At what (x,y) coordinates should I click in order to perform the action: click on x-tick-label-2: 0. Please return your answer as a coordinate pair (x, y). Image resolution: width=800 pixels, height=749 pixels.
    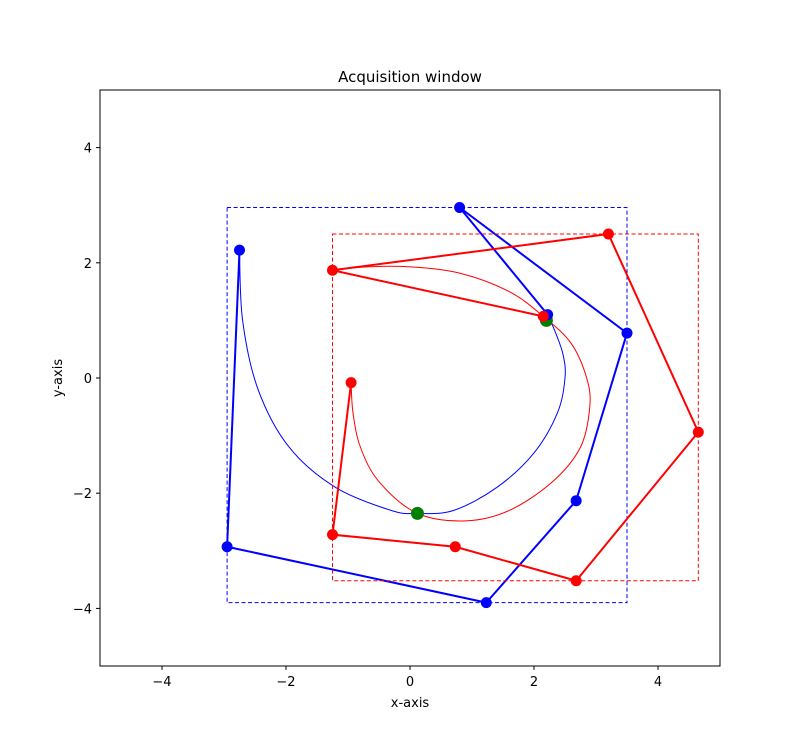
    Looking at the image, I should click on (410, 682).